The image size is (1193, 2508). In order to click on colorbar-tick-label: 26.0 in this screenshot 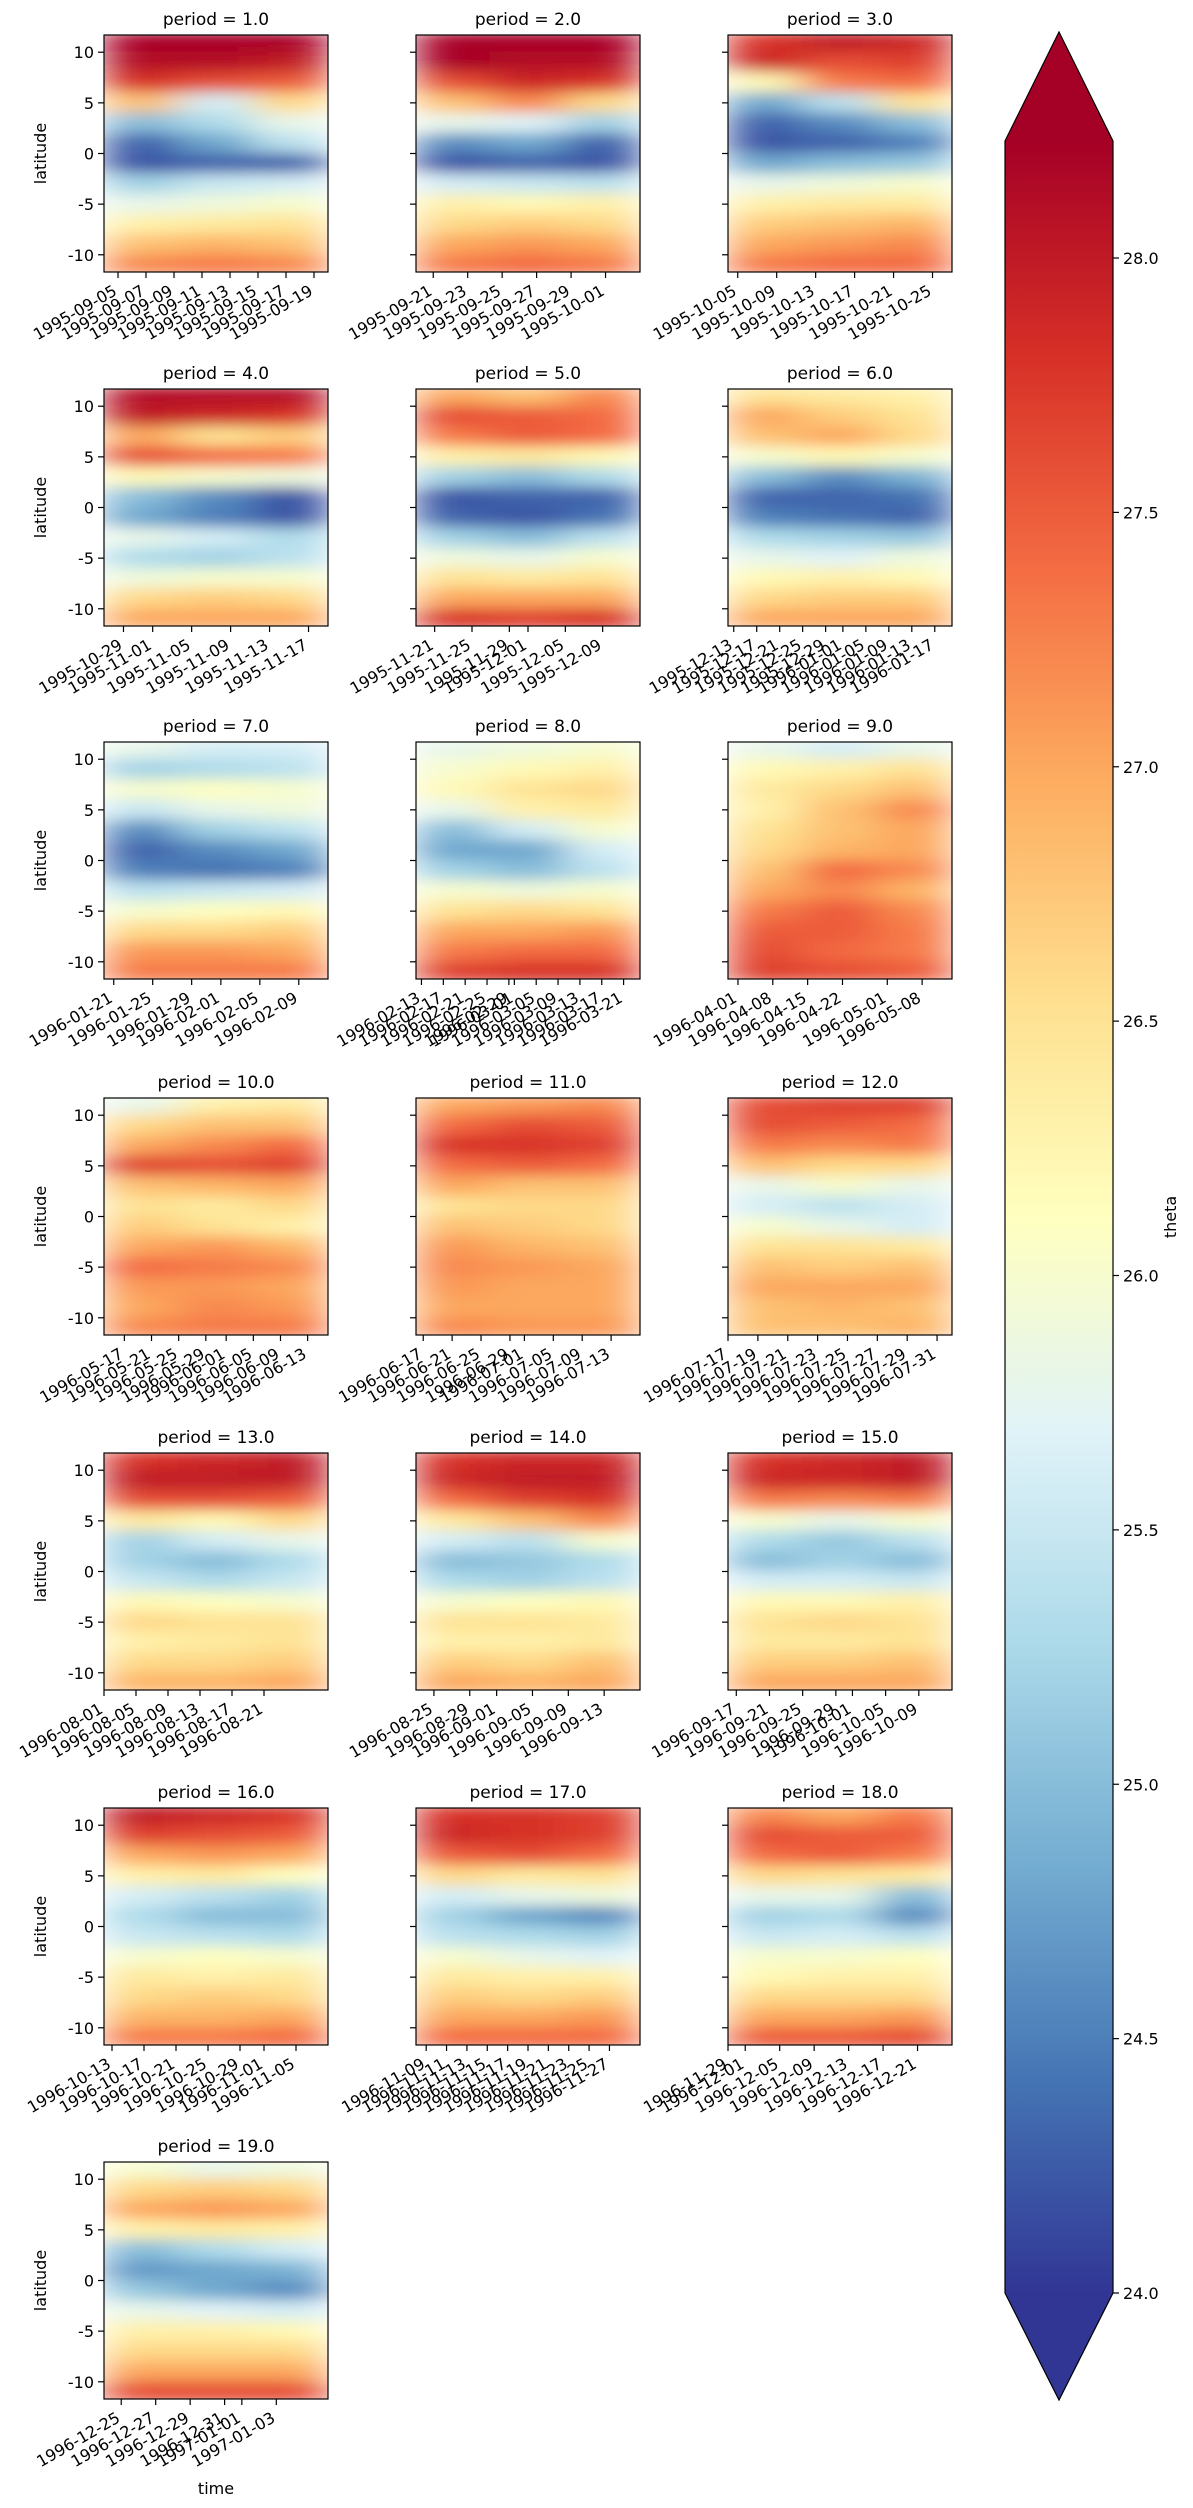, I will do `click(1141, 1276)`.